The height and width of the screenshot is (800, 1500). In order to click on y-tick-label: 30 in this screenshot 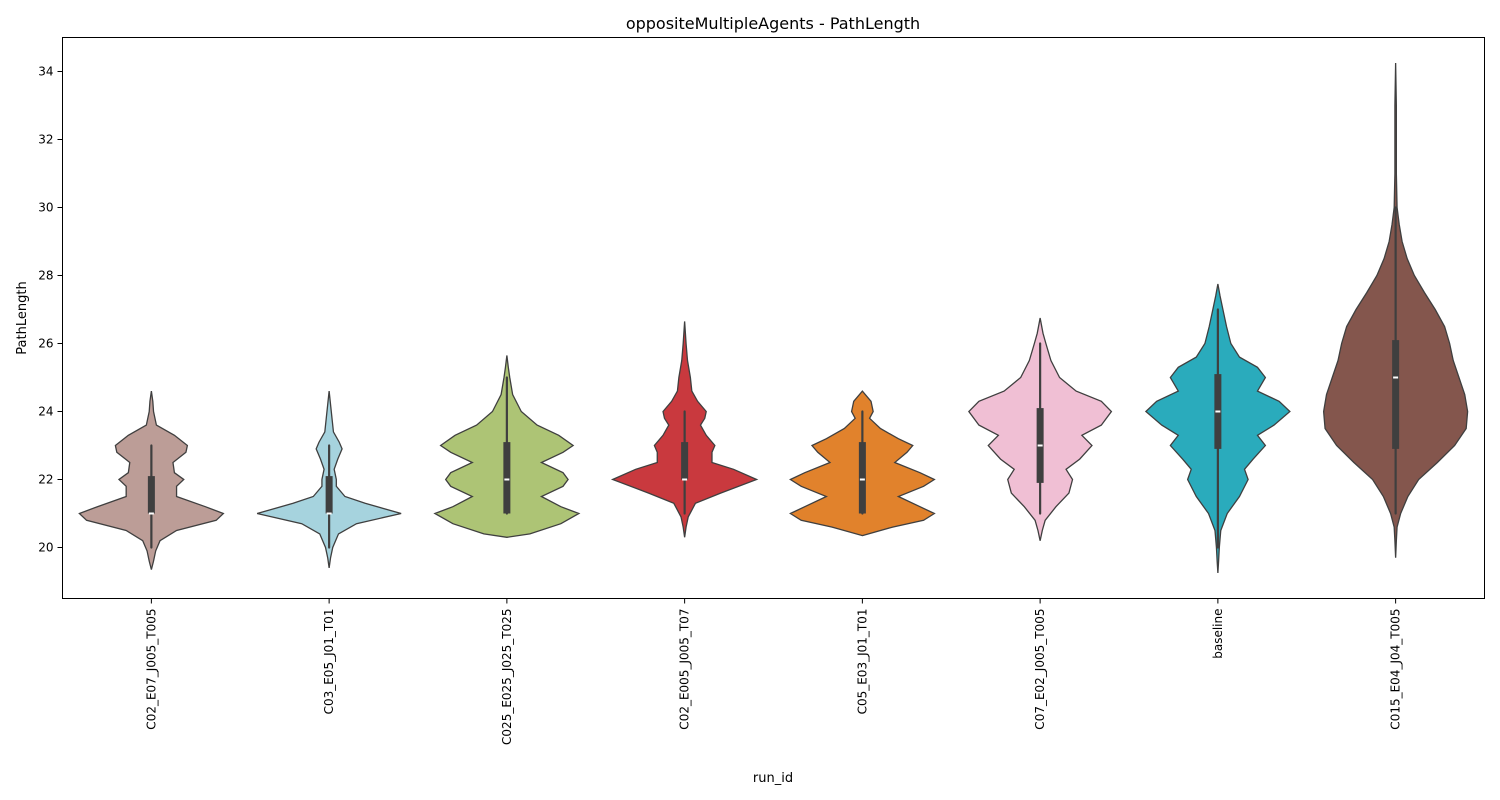, I will do `click(45, 208)`.